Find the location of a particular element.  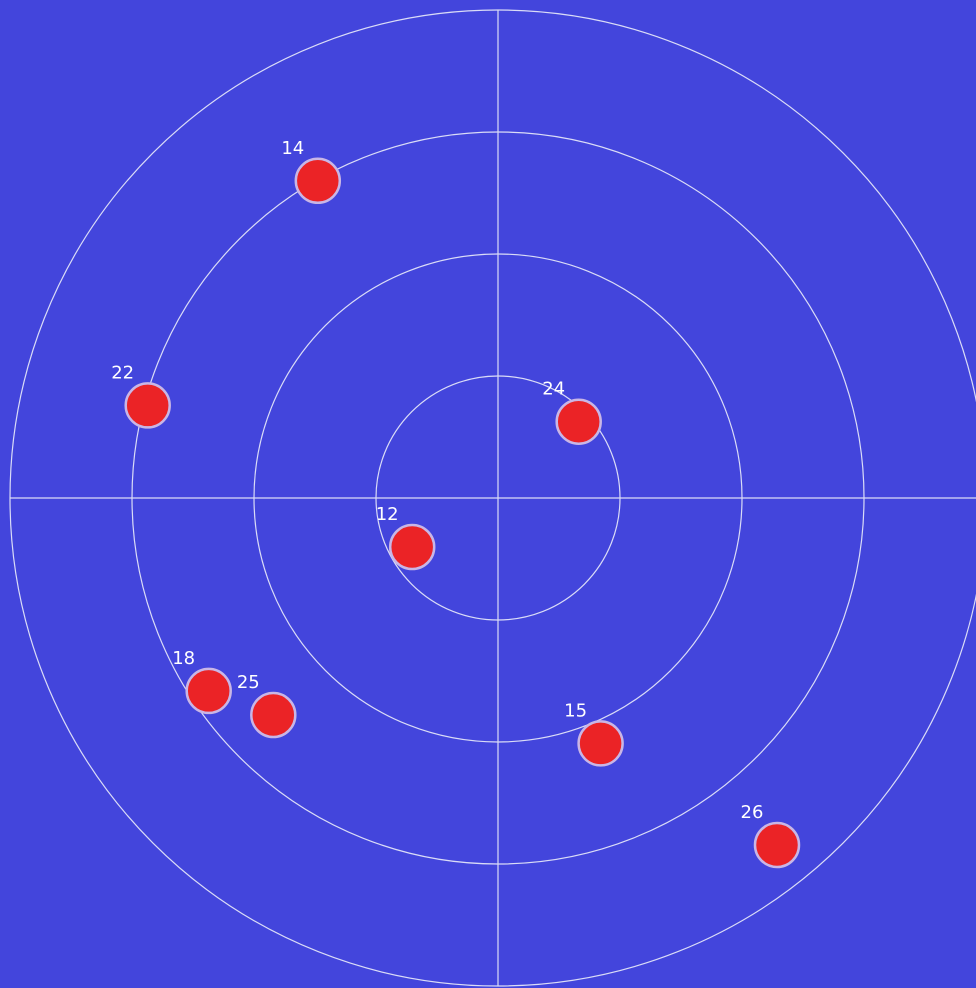

point-label: 24 is located at coordinates (553, 389).